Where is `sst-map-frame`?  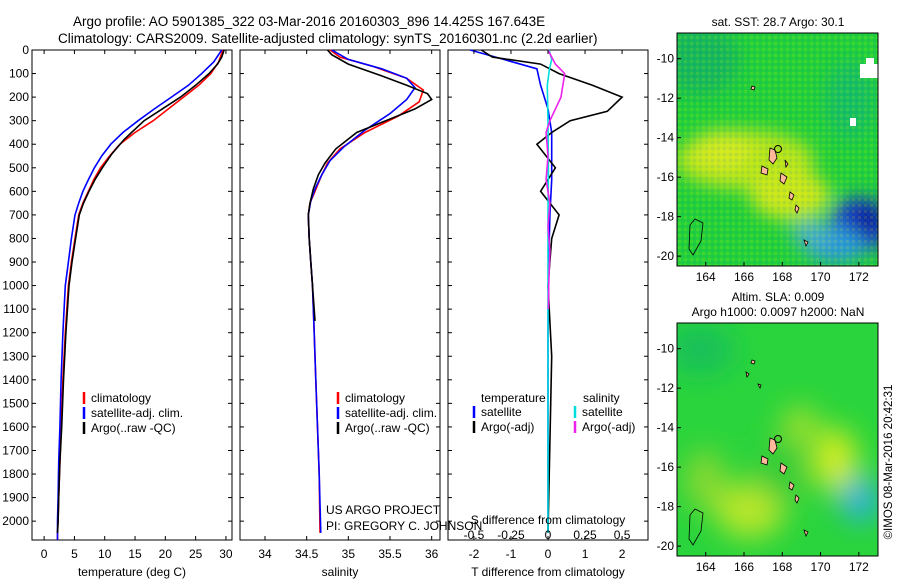 sst-map-frame is located at coordinates (777, 149).